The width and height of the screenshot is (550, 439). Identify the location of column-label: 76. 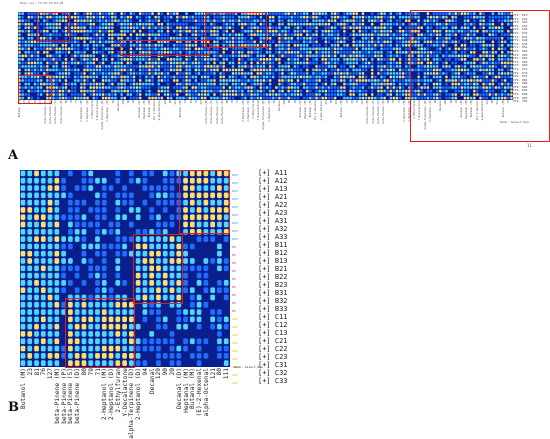
(35, 102).